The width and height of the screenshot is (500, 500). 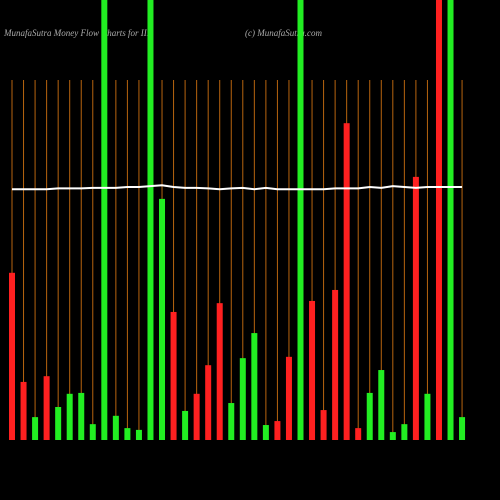 What do you see at coordinates (237, 187) in the screenshot?
I see `money-flow-line` at bounding box center [237, 187].